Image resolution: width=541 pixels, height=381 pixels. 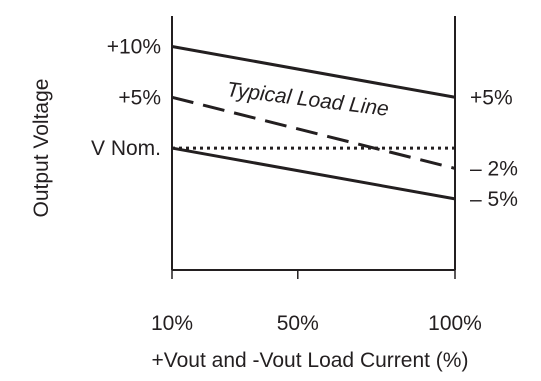 I want to click on y-tick-label-left: V Nom., so click(x=126, y=148).